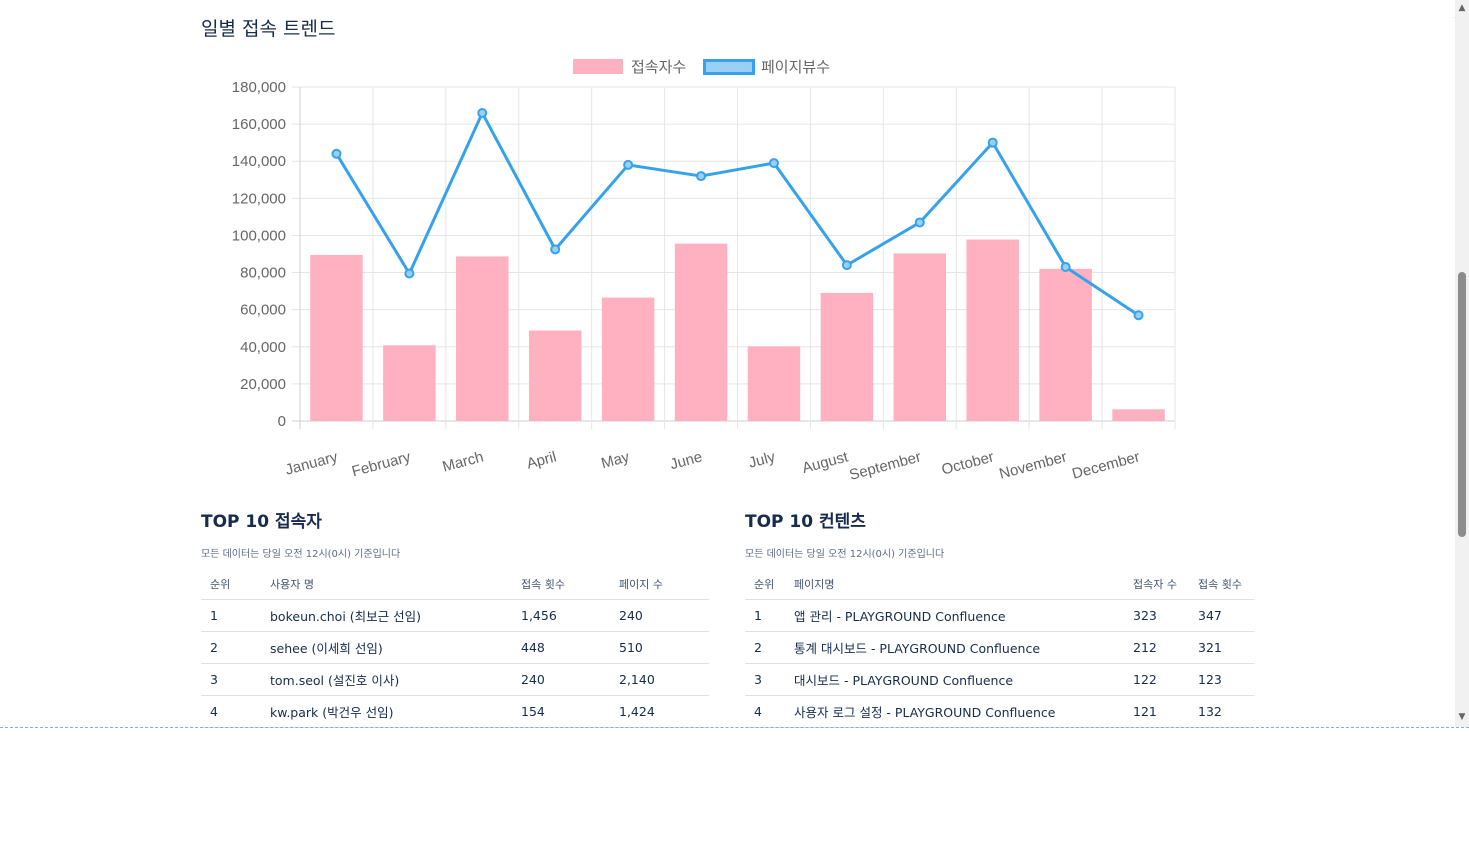 This screenshot has height=847, width=1469. Describe the element at coordinates (659, 647) in the screenshot. I see `page-count-cell: 510` at that location.